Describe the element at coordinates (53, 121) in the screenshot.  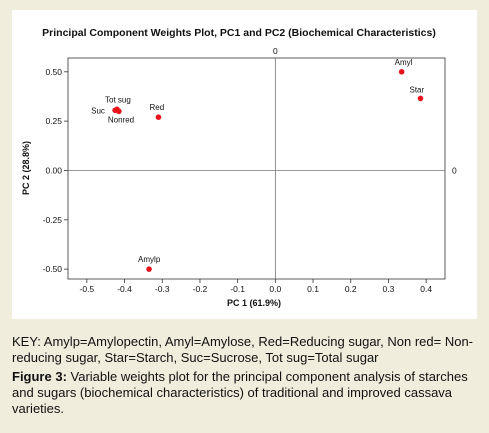
I see `y-tick-label: 0.25` at that location.